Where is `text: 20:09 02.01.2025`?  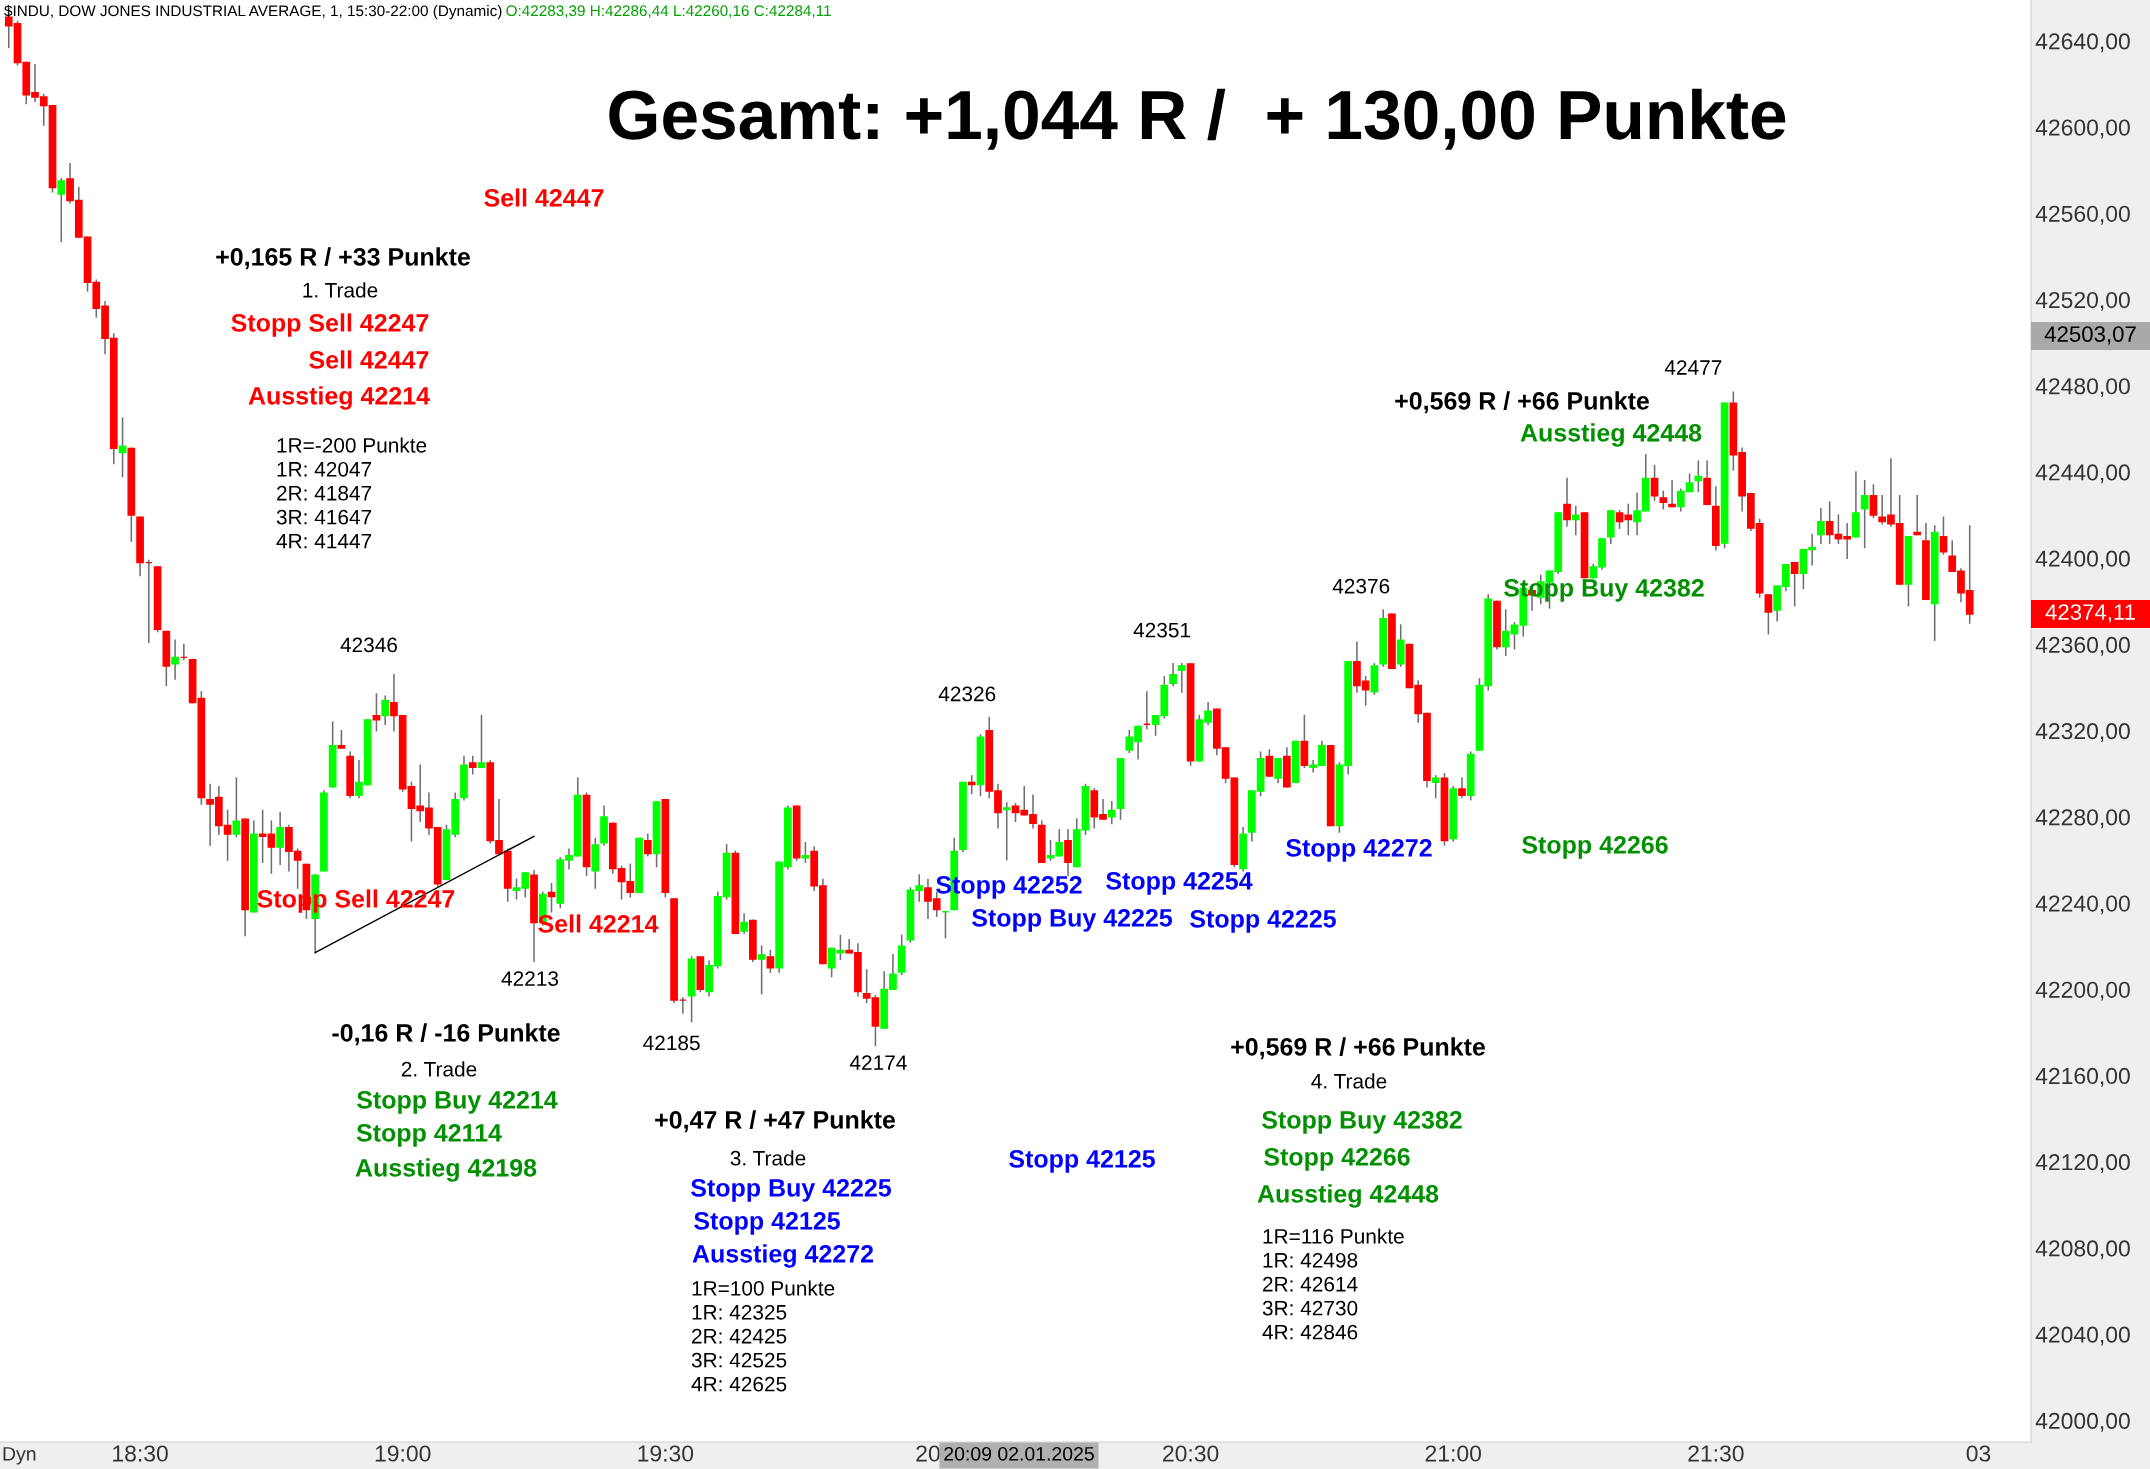 text: 20:09 02.01.2025 is located at coordinates (1019, 1453).